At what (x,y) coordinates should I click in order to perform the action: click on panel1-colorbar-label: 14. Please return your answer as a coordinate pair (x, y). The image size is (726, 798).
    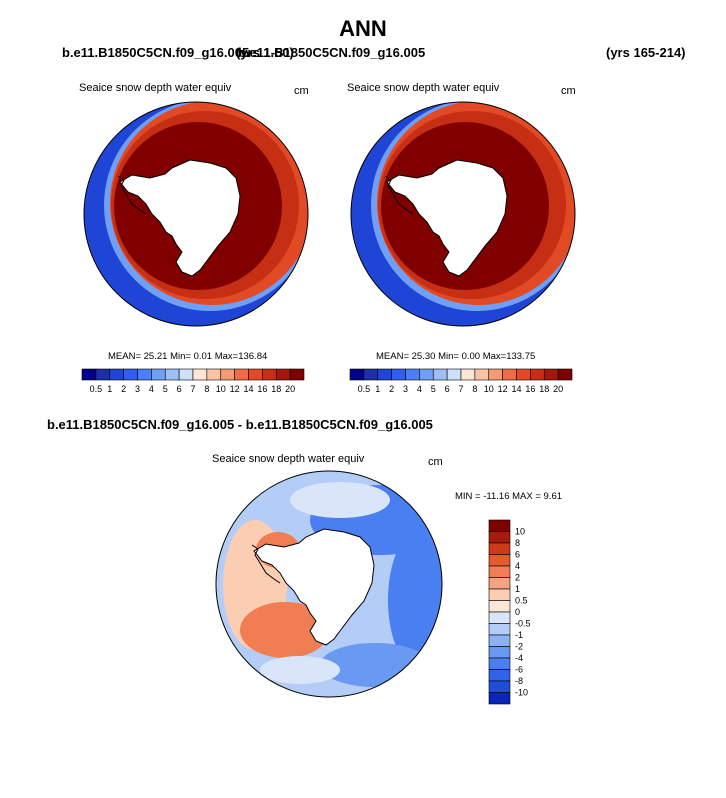
    Looking at the image, I should click on (248, 389).